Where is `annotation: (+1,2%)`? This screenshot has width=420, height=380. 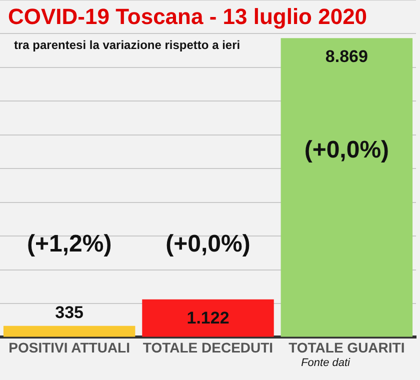 annotation: (+1,2%) is located at coordinates (69, 244).